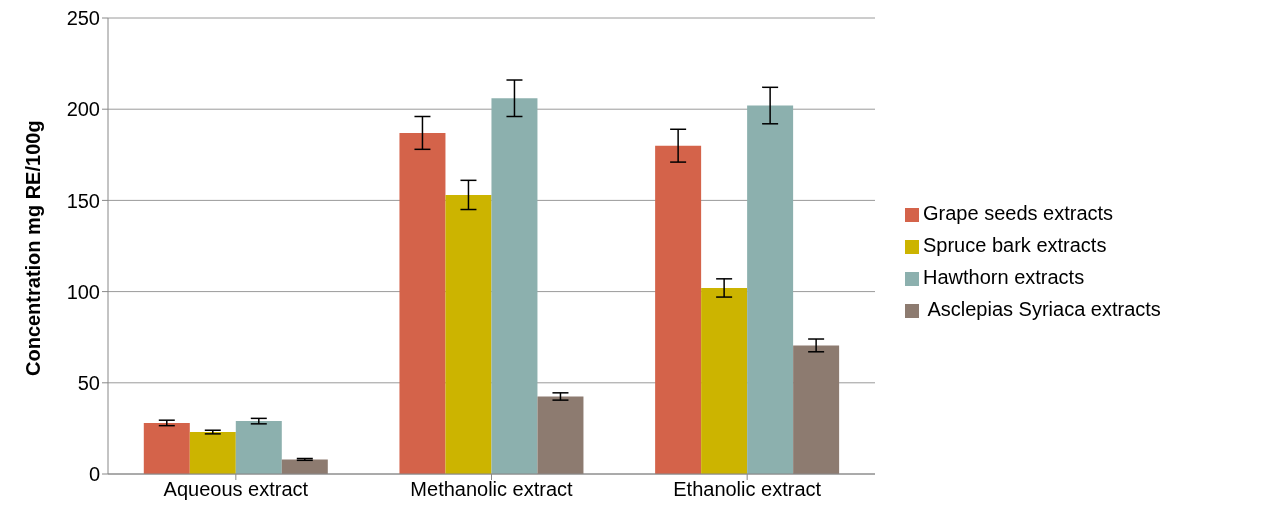  Describe the element at coordinates (1015, 245) in the screenshot. I see `legend-label: Spruce bark extracts` at that location.